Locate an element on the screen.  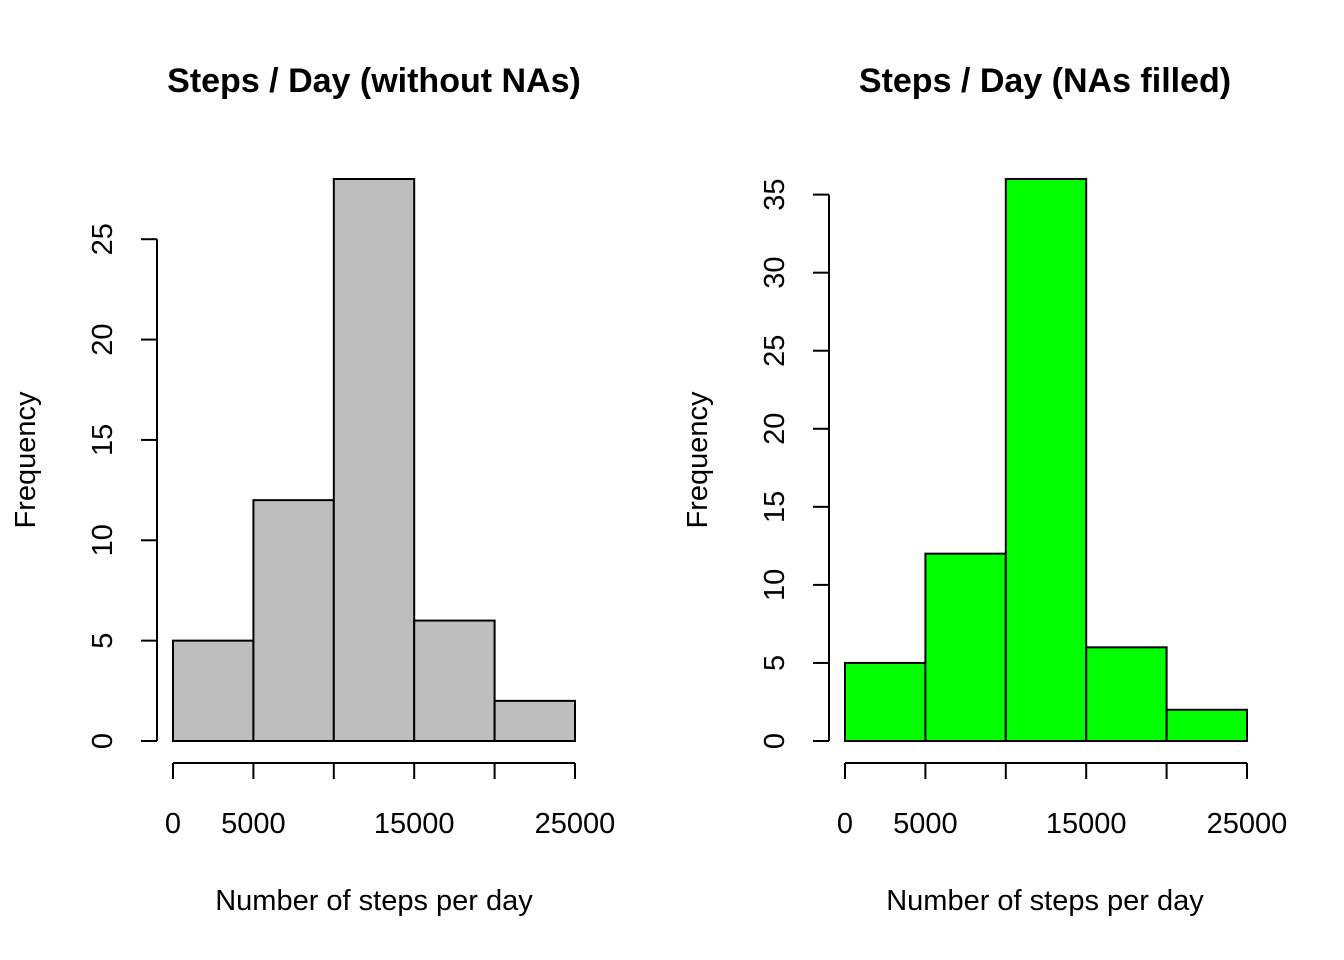
y-axis: 0 5 10 15 20 25 30 35 is located at coordinates (794, 463).